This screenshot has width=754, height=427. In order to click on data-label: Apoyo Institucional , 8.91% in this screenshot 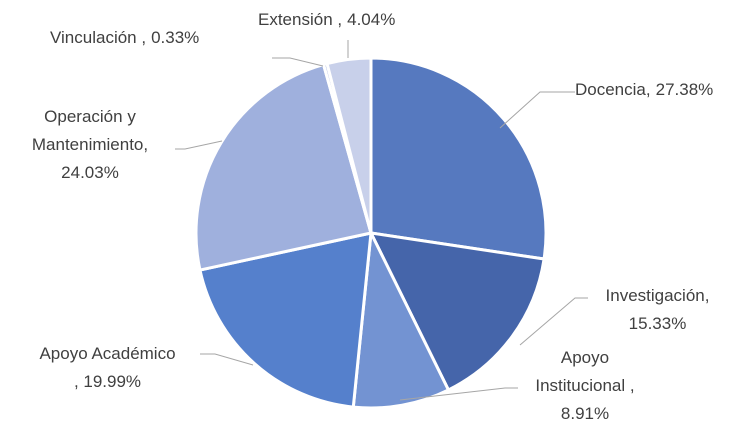, I will do `click(585, 385)`.